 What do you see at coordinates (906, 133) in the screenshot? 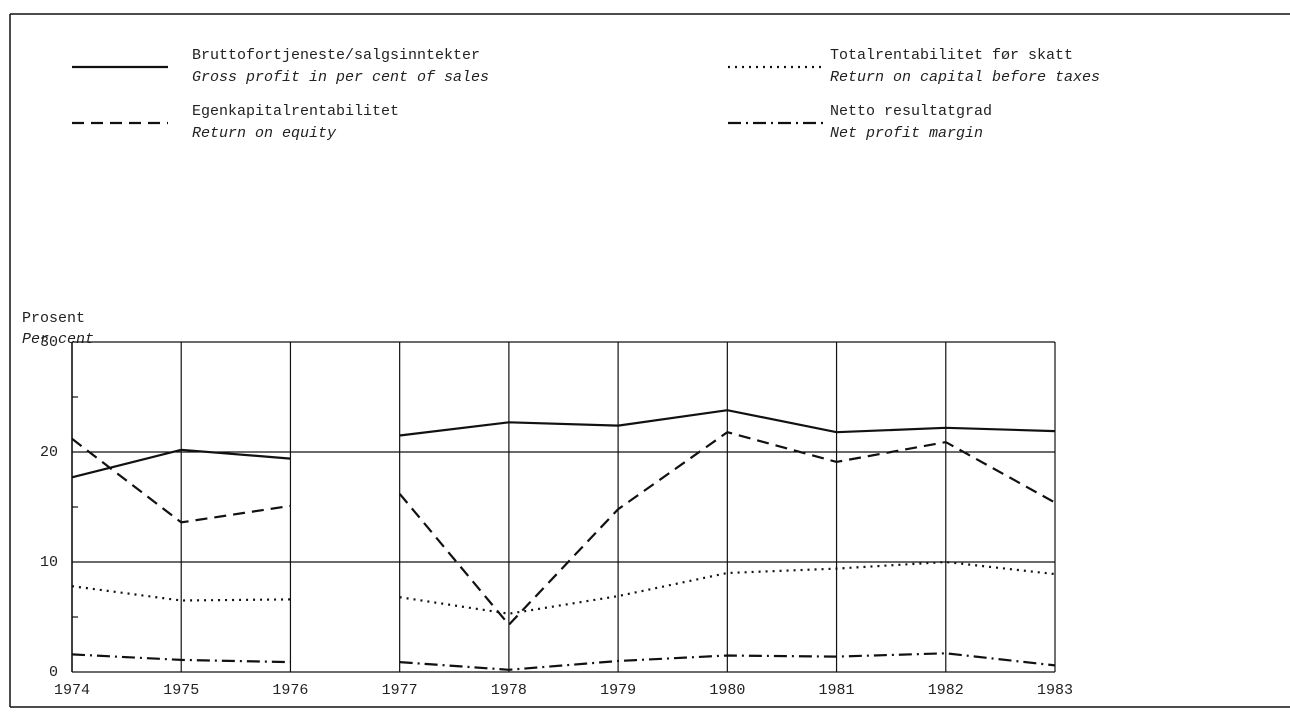
I see `legend-label-en: Net profit margin` at bounding box center [906, 133].